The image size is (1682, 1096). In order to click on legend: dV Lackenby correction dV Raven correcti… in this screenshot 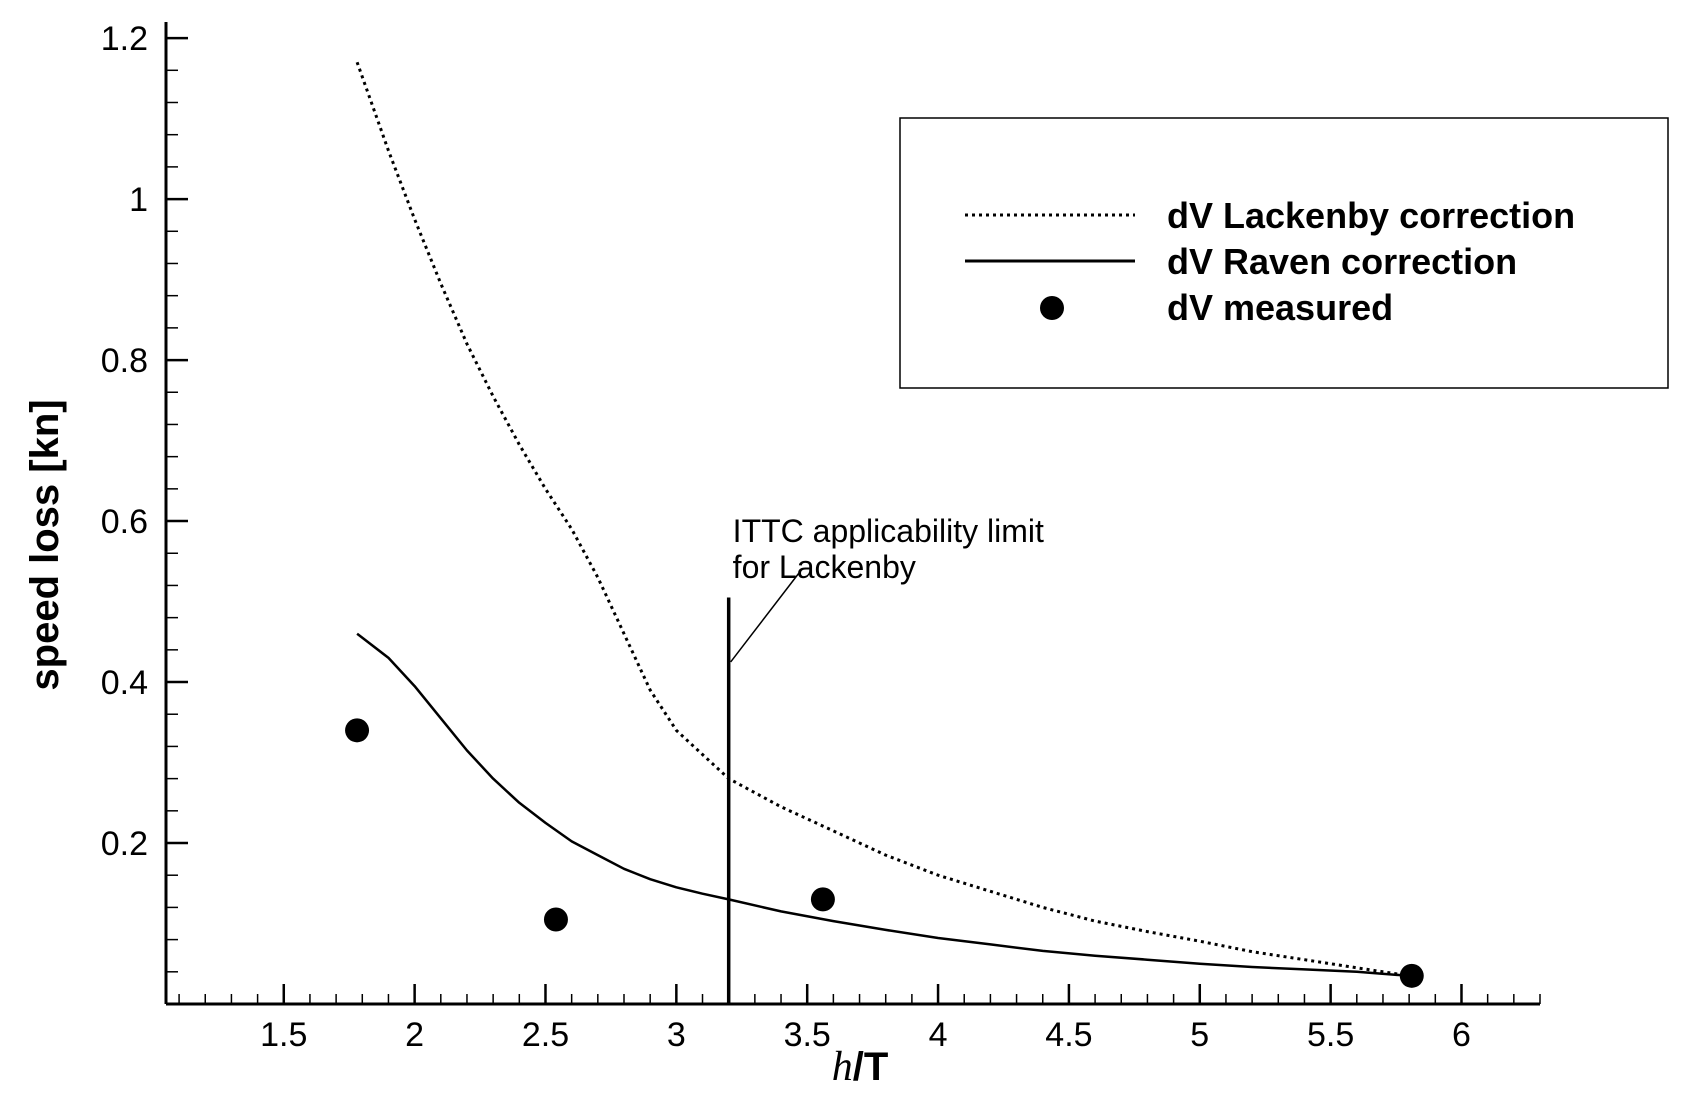, I will do `click(1284, 253)`.